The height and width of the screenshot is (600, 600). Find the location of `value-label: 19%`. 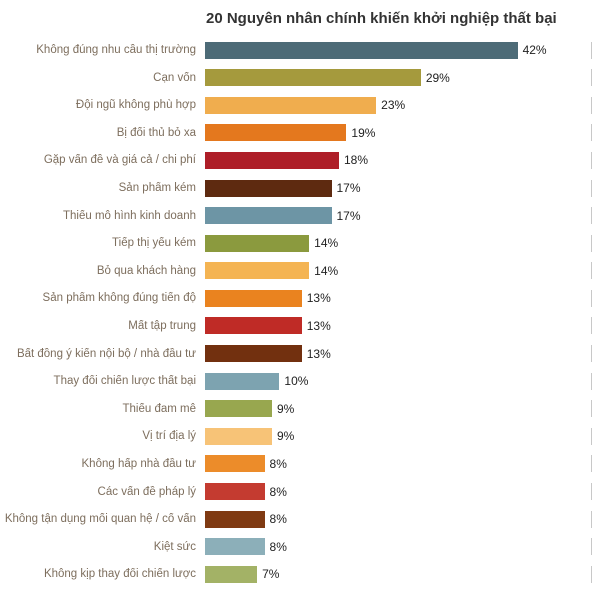

value-label: 19% is located at coordinates (363, 132).